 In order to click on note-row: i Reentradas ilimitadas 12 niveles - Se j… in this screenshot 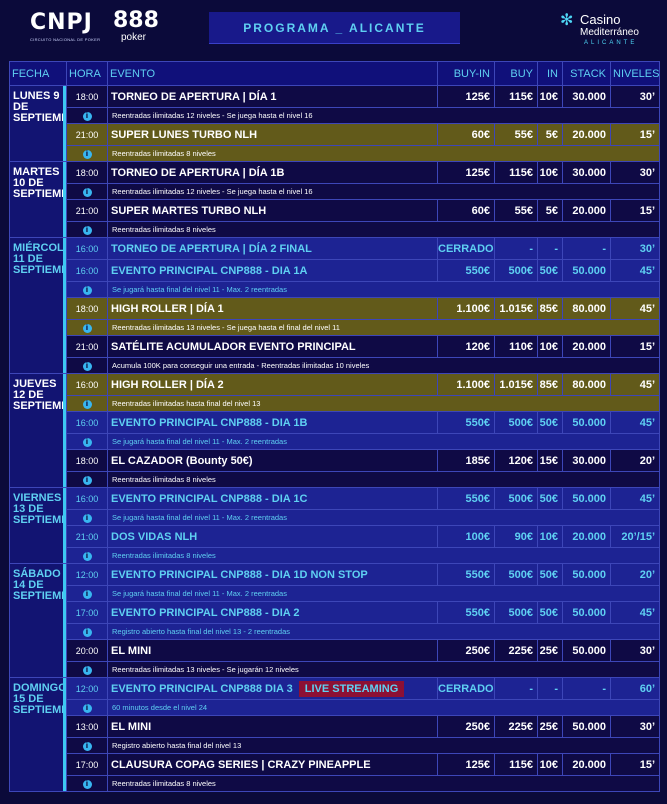, I will do `click(334, 115)`.